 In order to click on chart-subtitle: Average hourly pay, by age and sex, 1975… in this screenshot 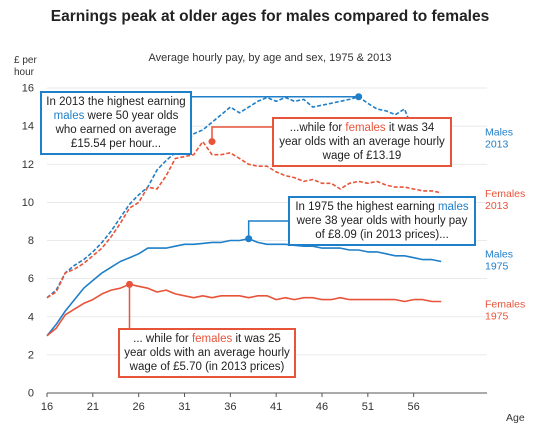, I will do `click(270, 58)`.